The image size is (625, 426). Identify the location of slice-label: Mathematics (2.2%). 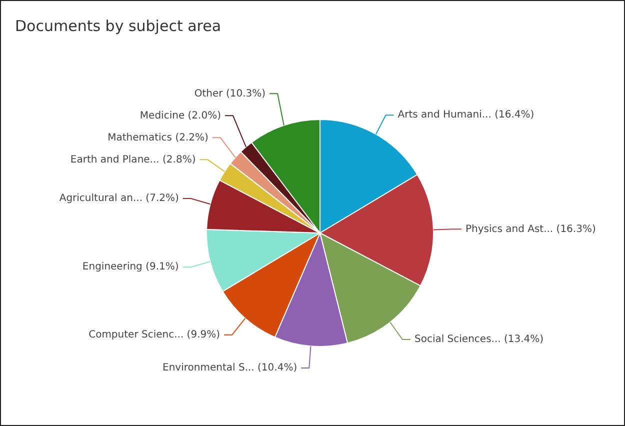
(158, 138).